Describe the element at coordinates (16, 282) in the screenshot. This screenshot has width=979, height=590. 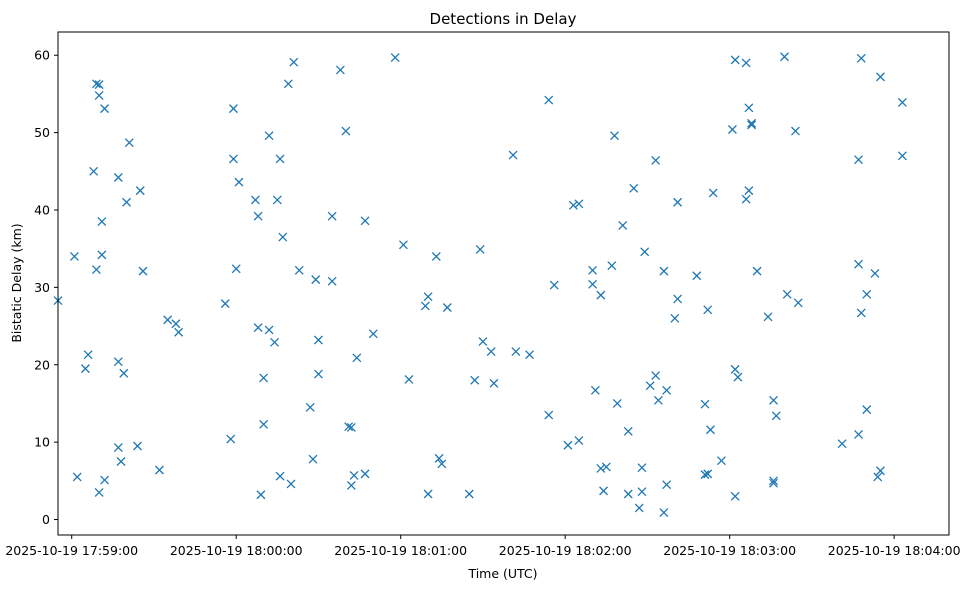
I see `y-axis-label: Bistatic Delay (km)` at that location.